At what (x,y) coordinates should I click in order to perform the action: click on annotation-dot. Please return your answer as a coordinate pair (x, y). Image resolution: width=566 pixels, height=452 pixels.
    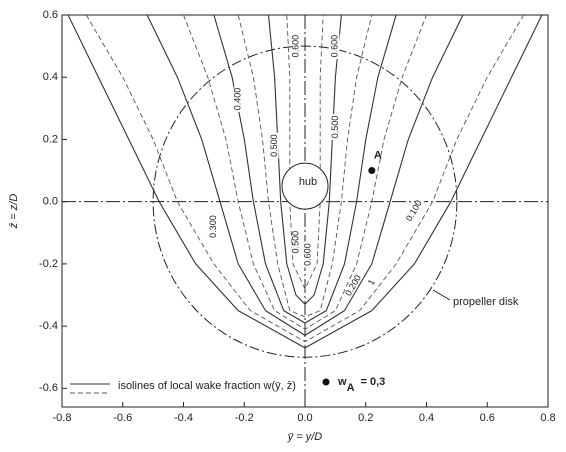
    Looking at the image, I should click on (326, 382).